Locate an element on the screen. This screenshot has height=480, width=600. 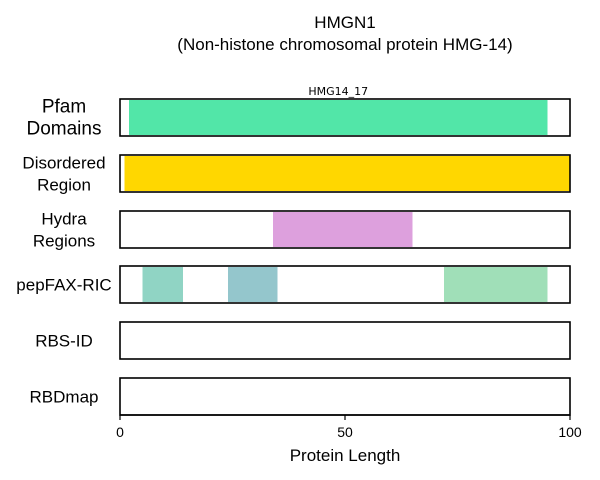
track-2: Hydra Regions is located at coordinates (302, 230).